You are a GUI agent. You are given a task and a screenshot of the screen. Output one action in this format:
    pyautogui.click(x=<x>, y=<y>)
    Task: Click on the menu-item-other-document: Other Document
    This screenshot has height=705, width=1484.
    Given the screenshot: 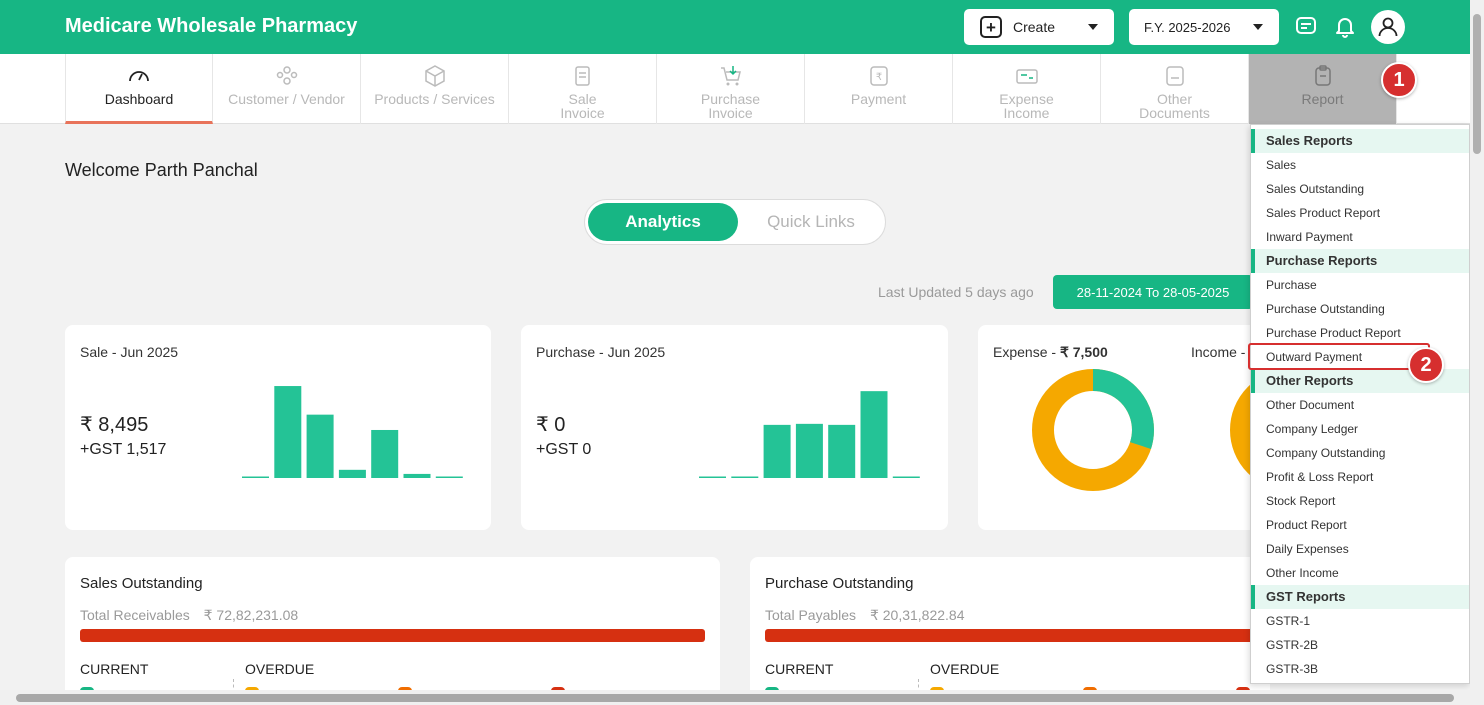 What is the action you would take?
    pyautogui.click(x=1310, y=405)
    